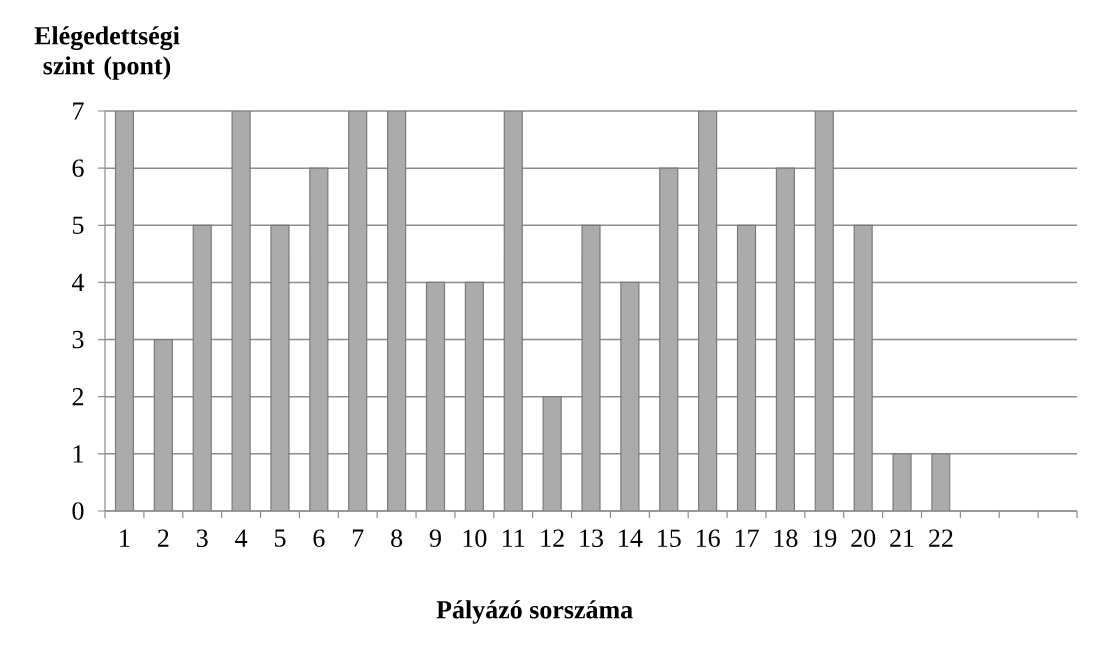 This screenshot has width=1115, height=652. What do you see at coordinates (669, 538) in the screenshot?
I see `x-tick-label: 15` at bounding box center [669, 538].